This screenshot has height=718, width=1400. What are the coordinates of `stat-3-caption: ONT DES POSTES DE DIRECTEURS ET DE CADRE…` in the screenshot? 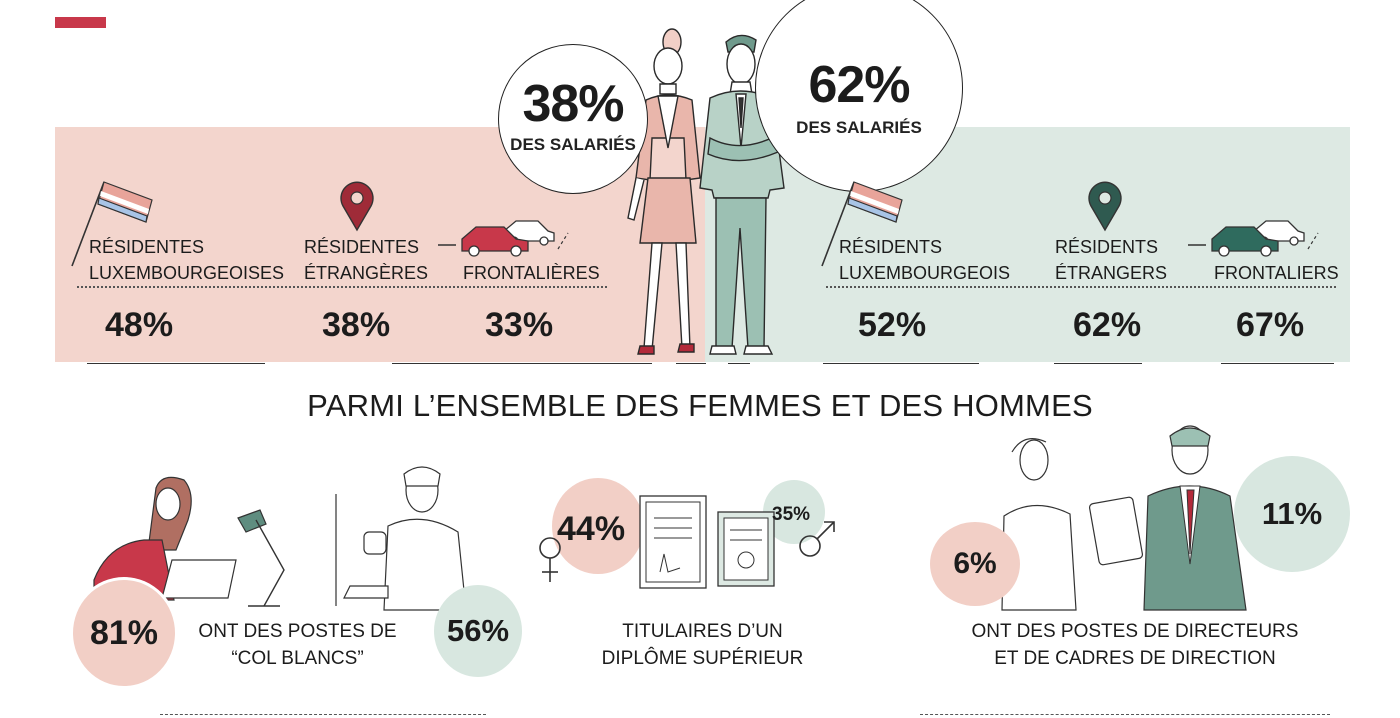 It's located at (1135, 645).